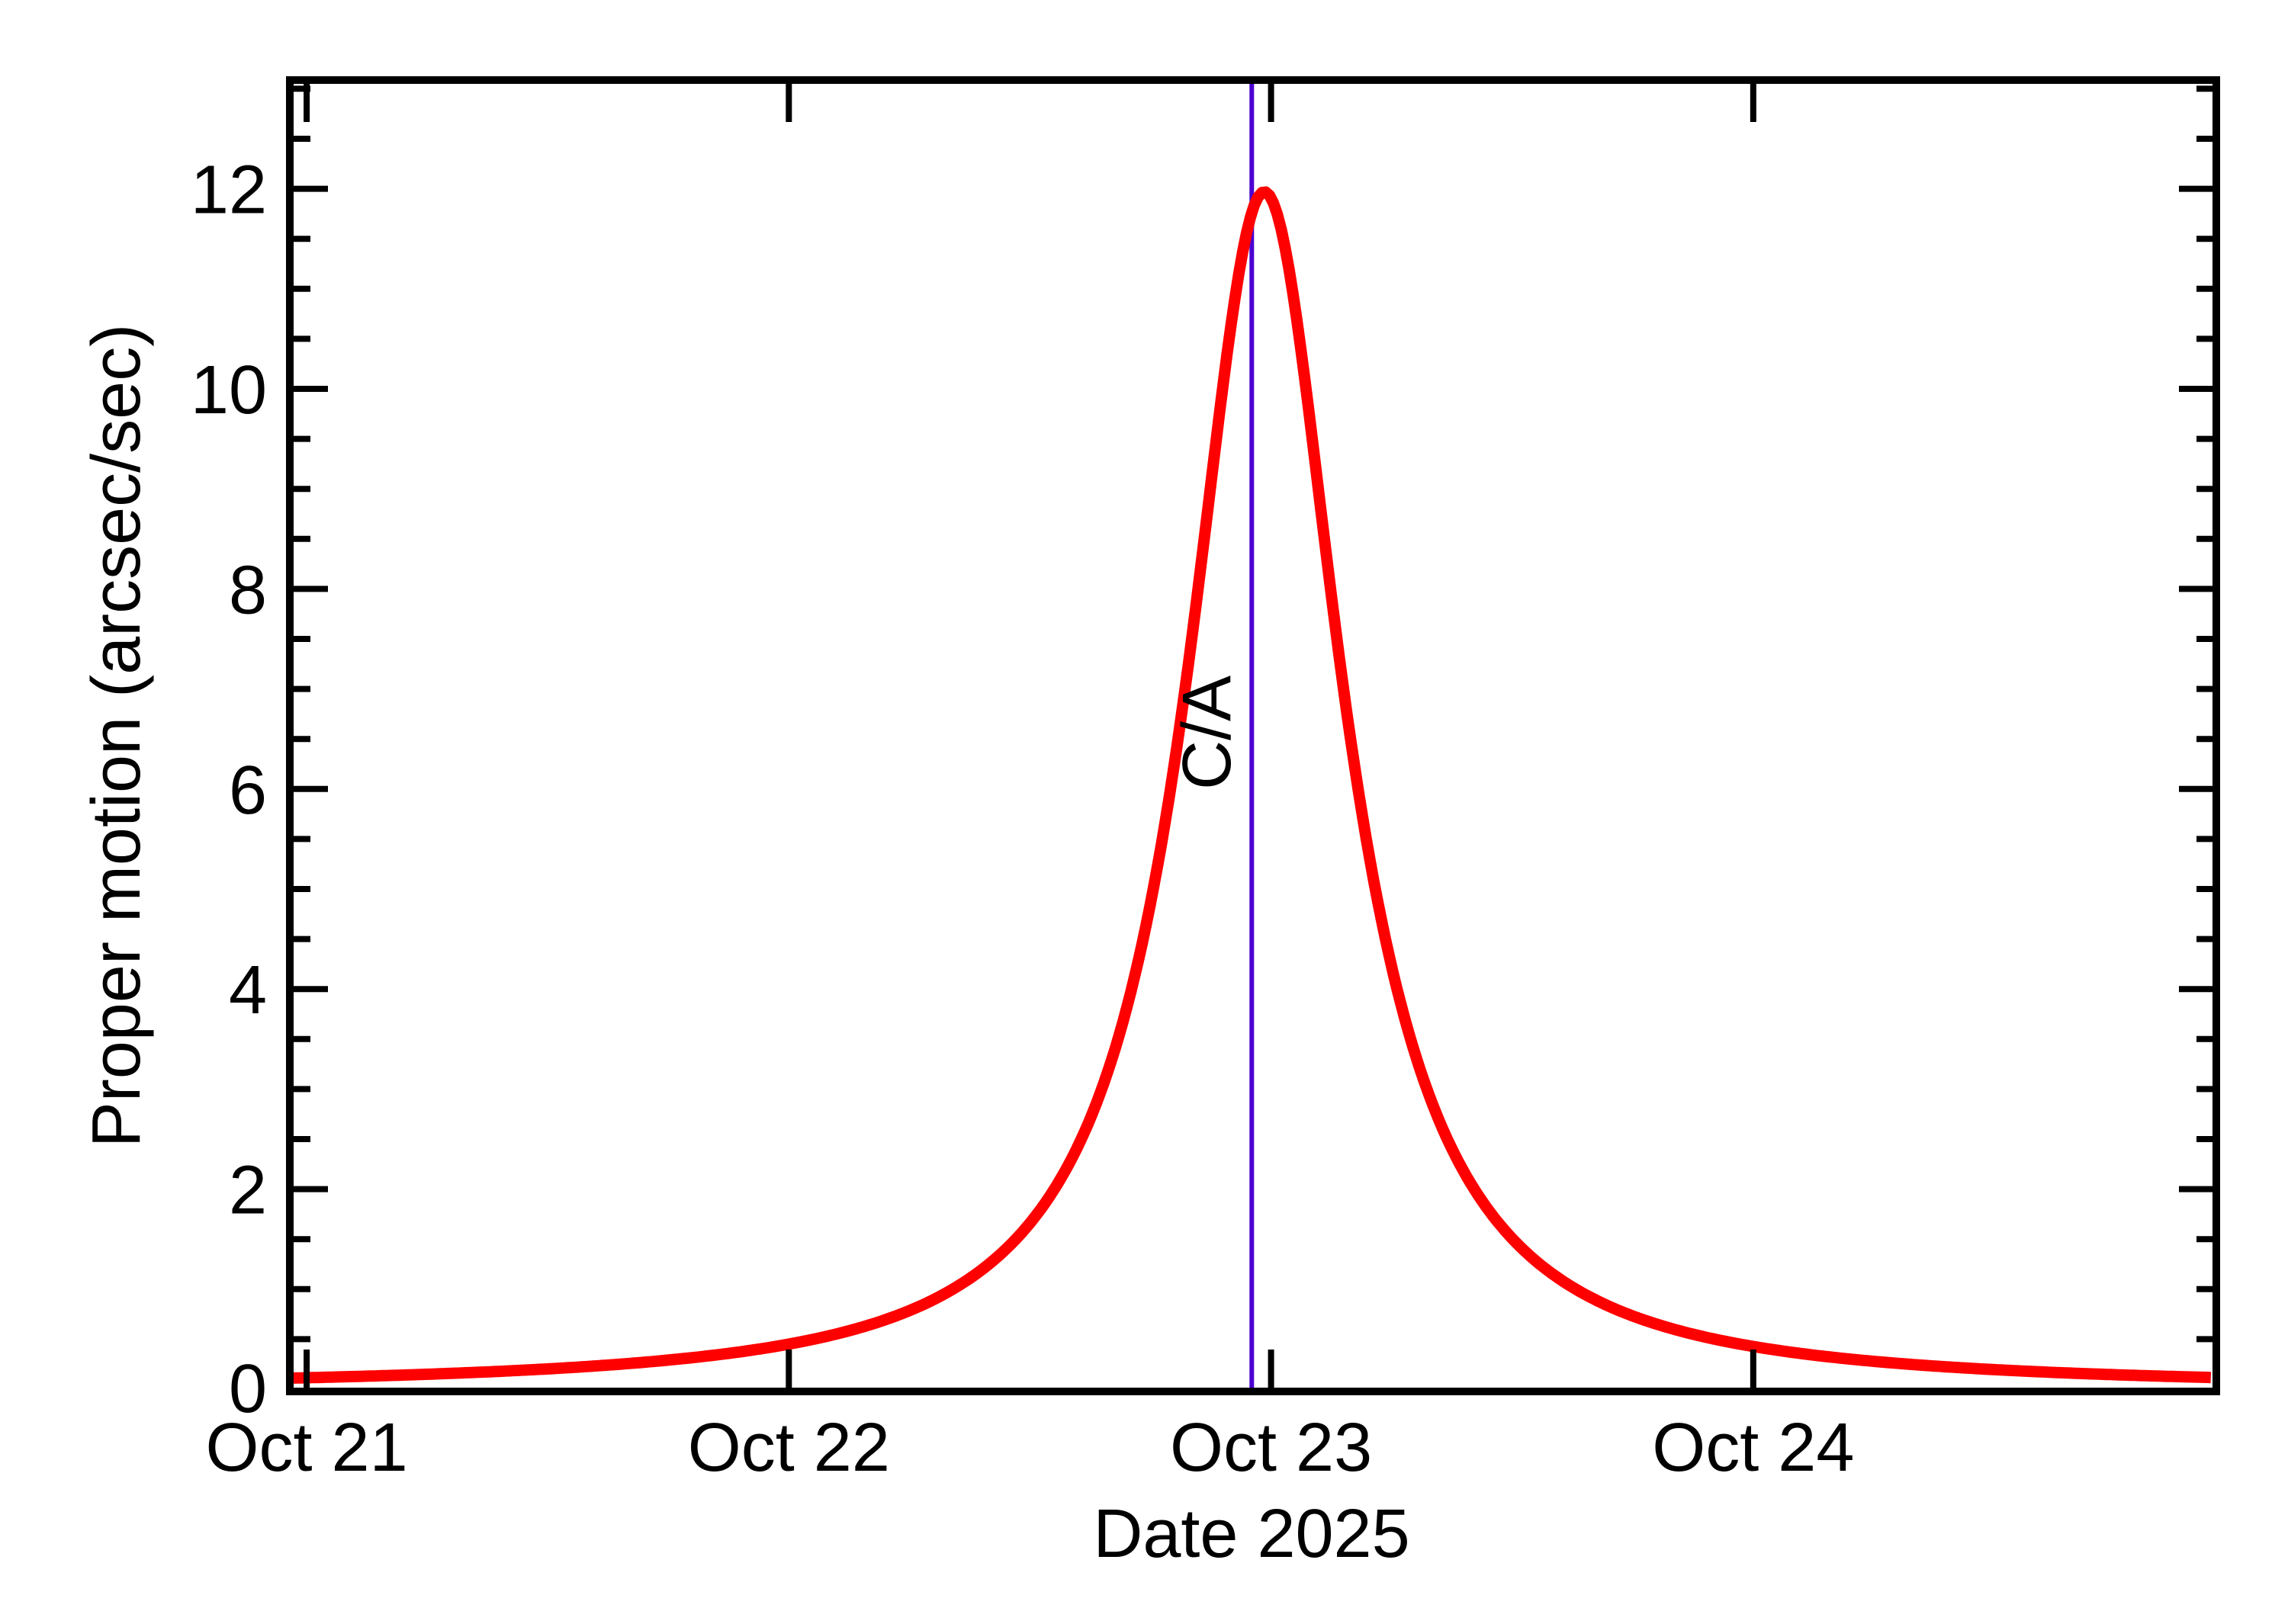  Describe the element at coordinates (1251, 1534) in the screenshot. I see `x-axis-title: Date 2025` at that location.